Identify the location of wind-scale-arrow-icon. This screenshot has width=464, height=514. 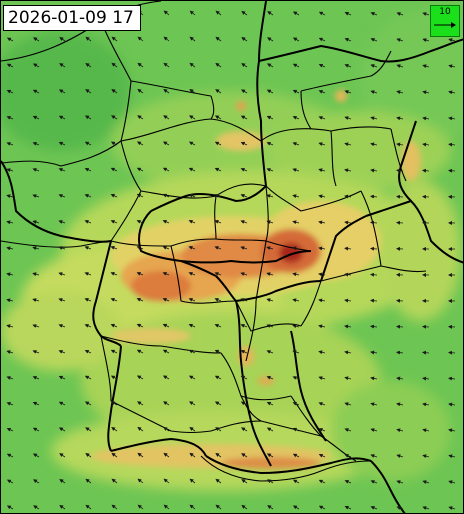
(445, 25).